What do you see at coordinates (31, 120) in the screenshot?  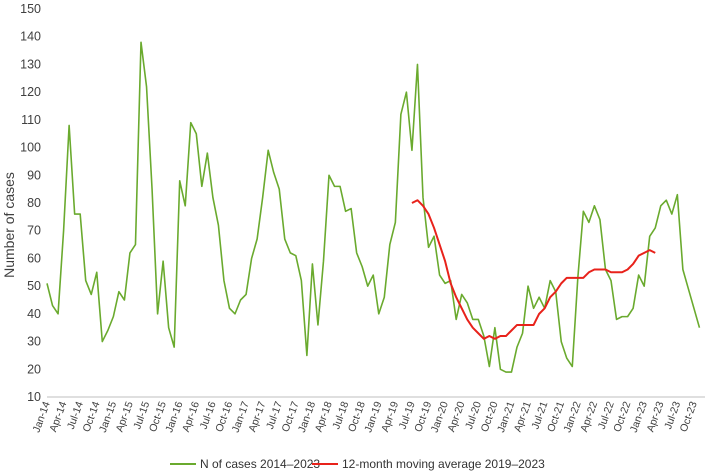 I see `y-tick-label: 110` at bounding box center [31, 120].